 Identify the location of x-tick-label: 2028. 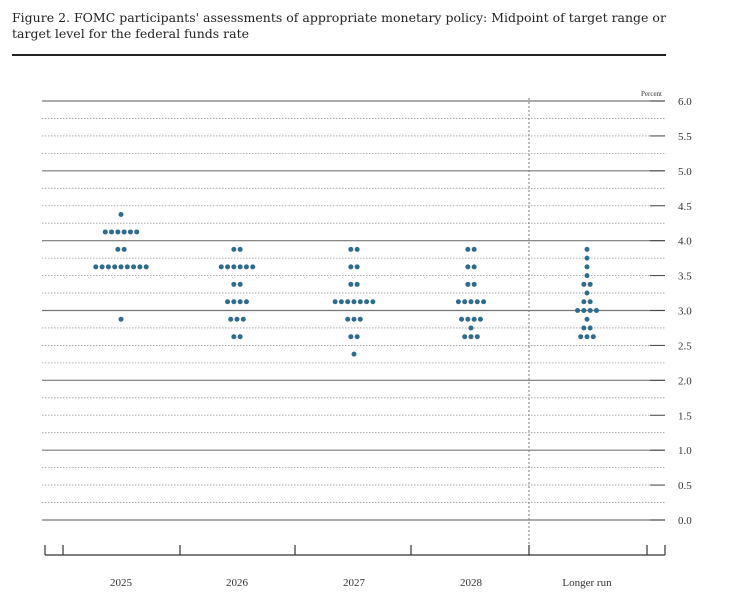
(471, 583).